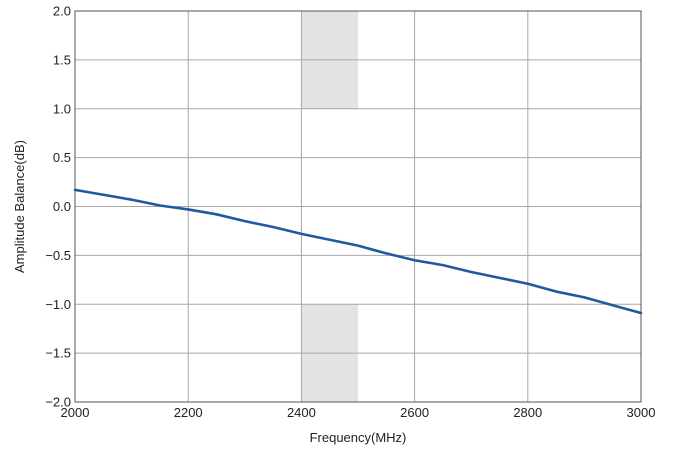  I want to click on y-tick-label: 0.5, so click(62, 157).